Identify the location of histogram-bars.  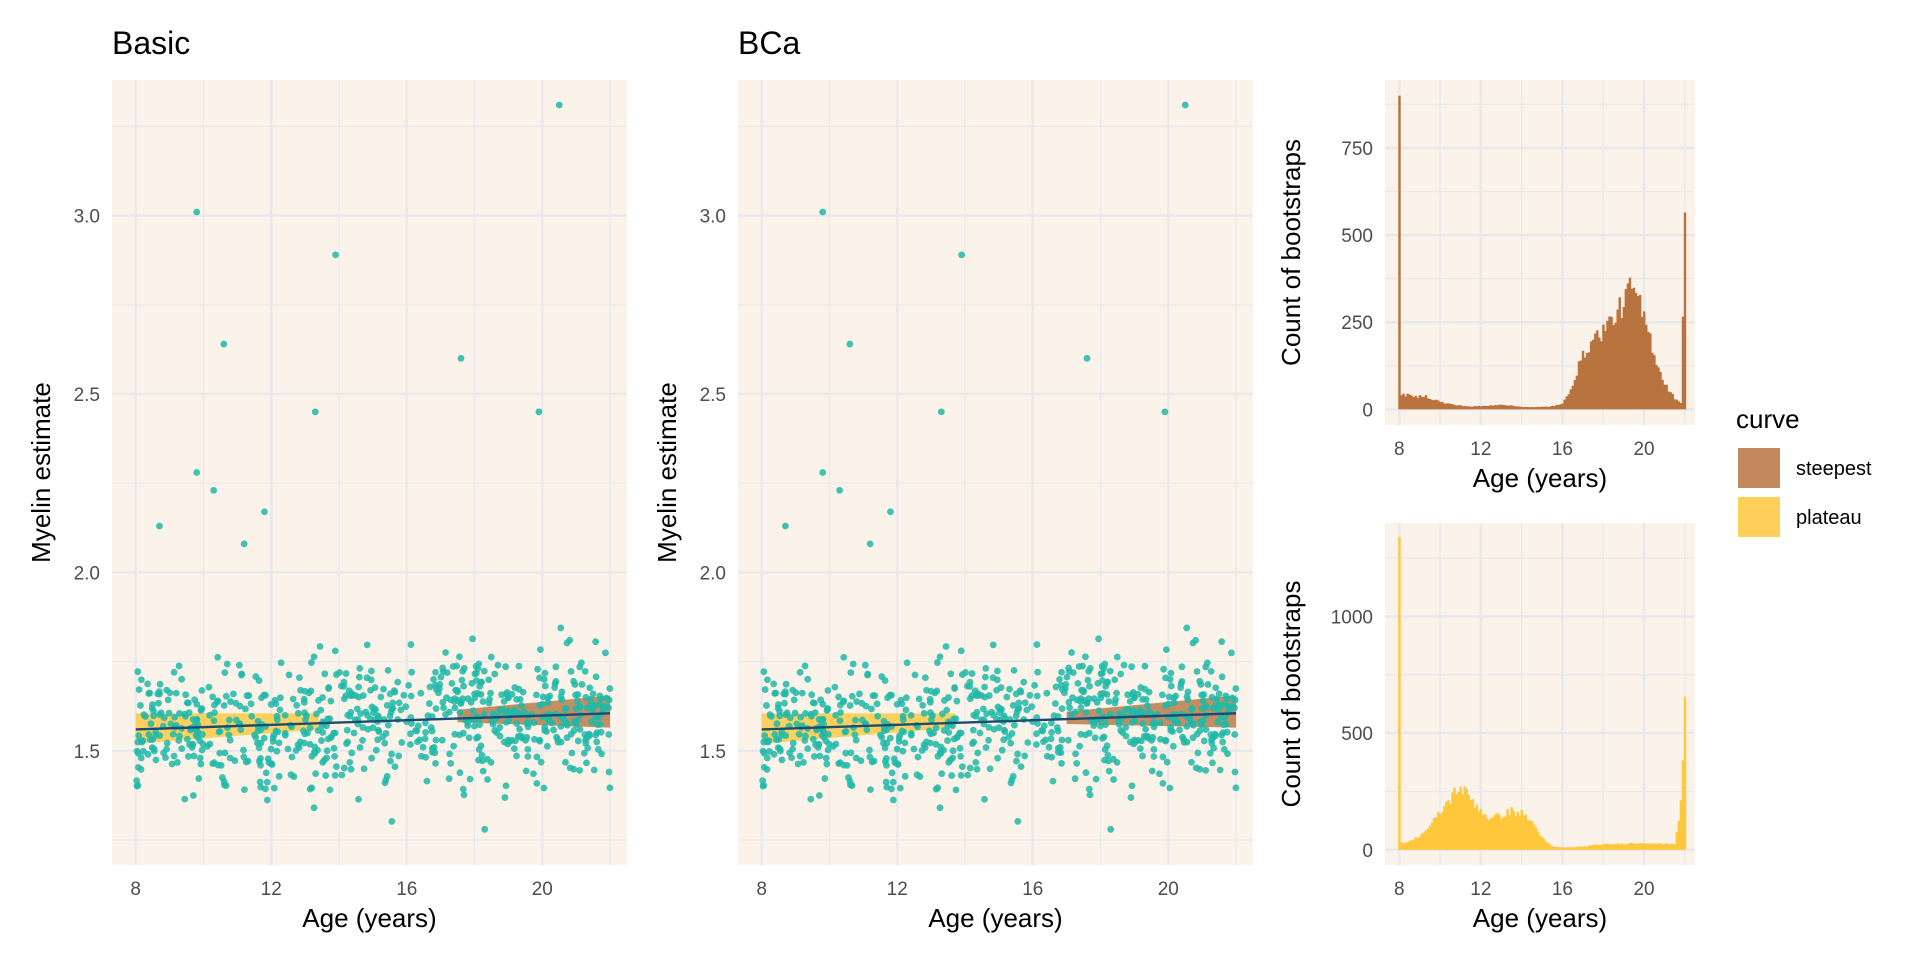
(1542, 693).